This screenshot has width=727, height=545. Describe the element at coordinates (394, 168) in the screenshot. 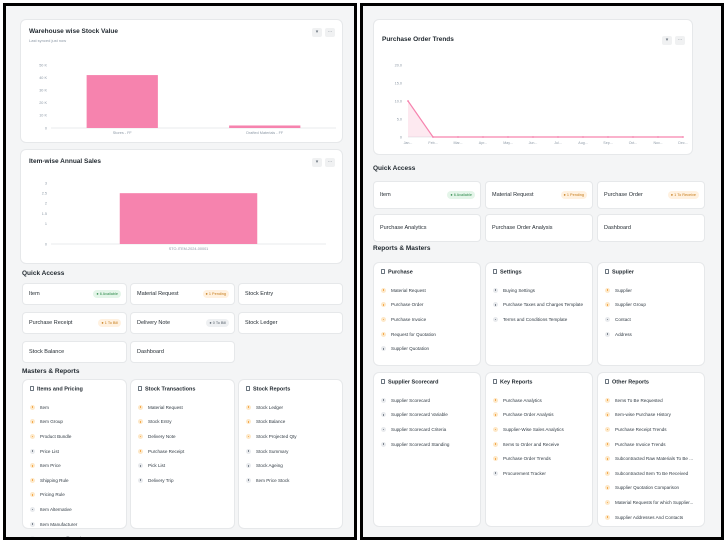

I see `quick-access-heading: Quick Access` at that location.